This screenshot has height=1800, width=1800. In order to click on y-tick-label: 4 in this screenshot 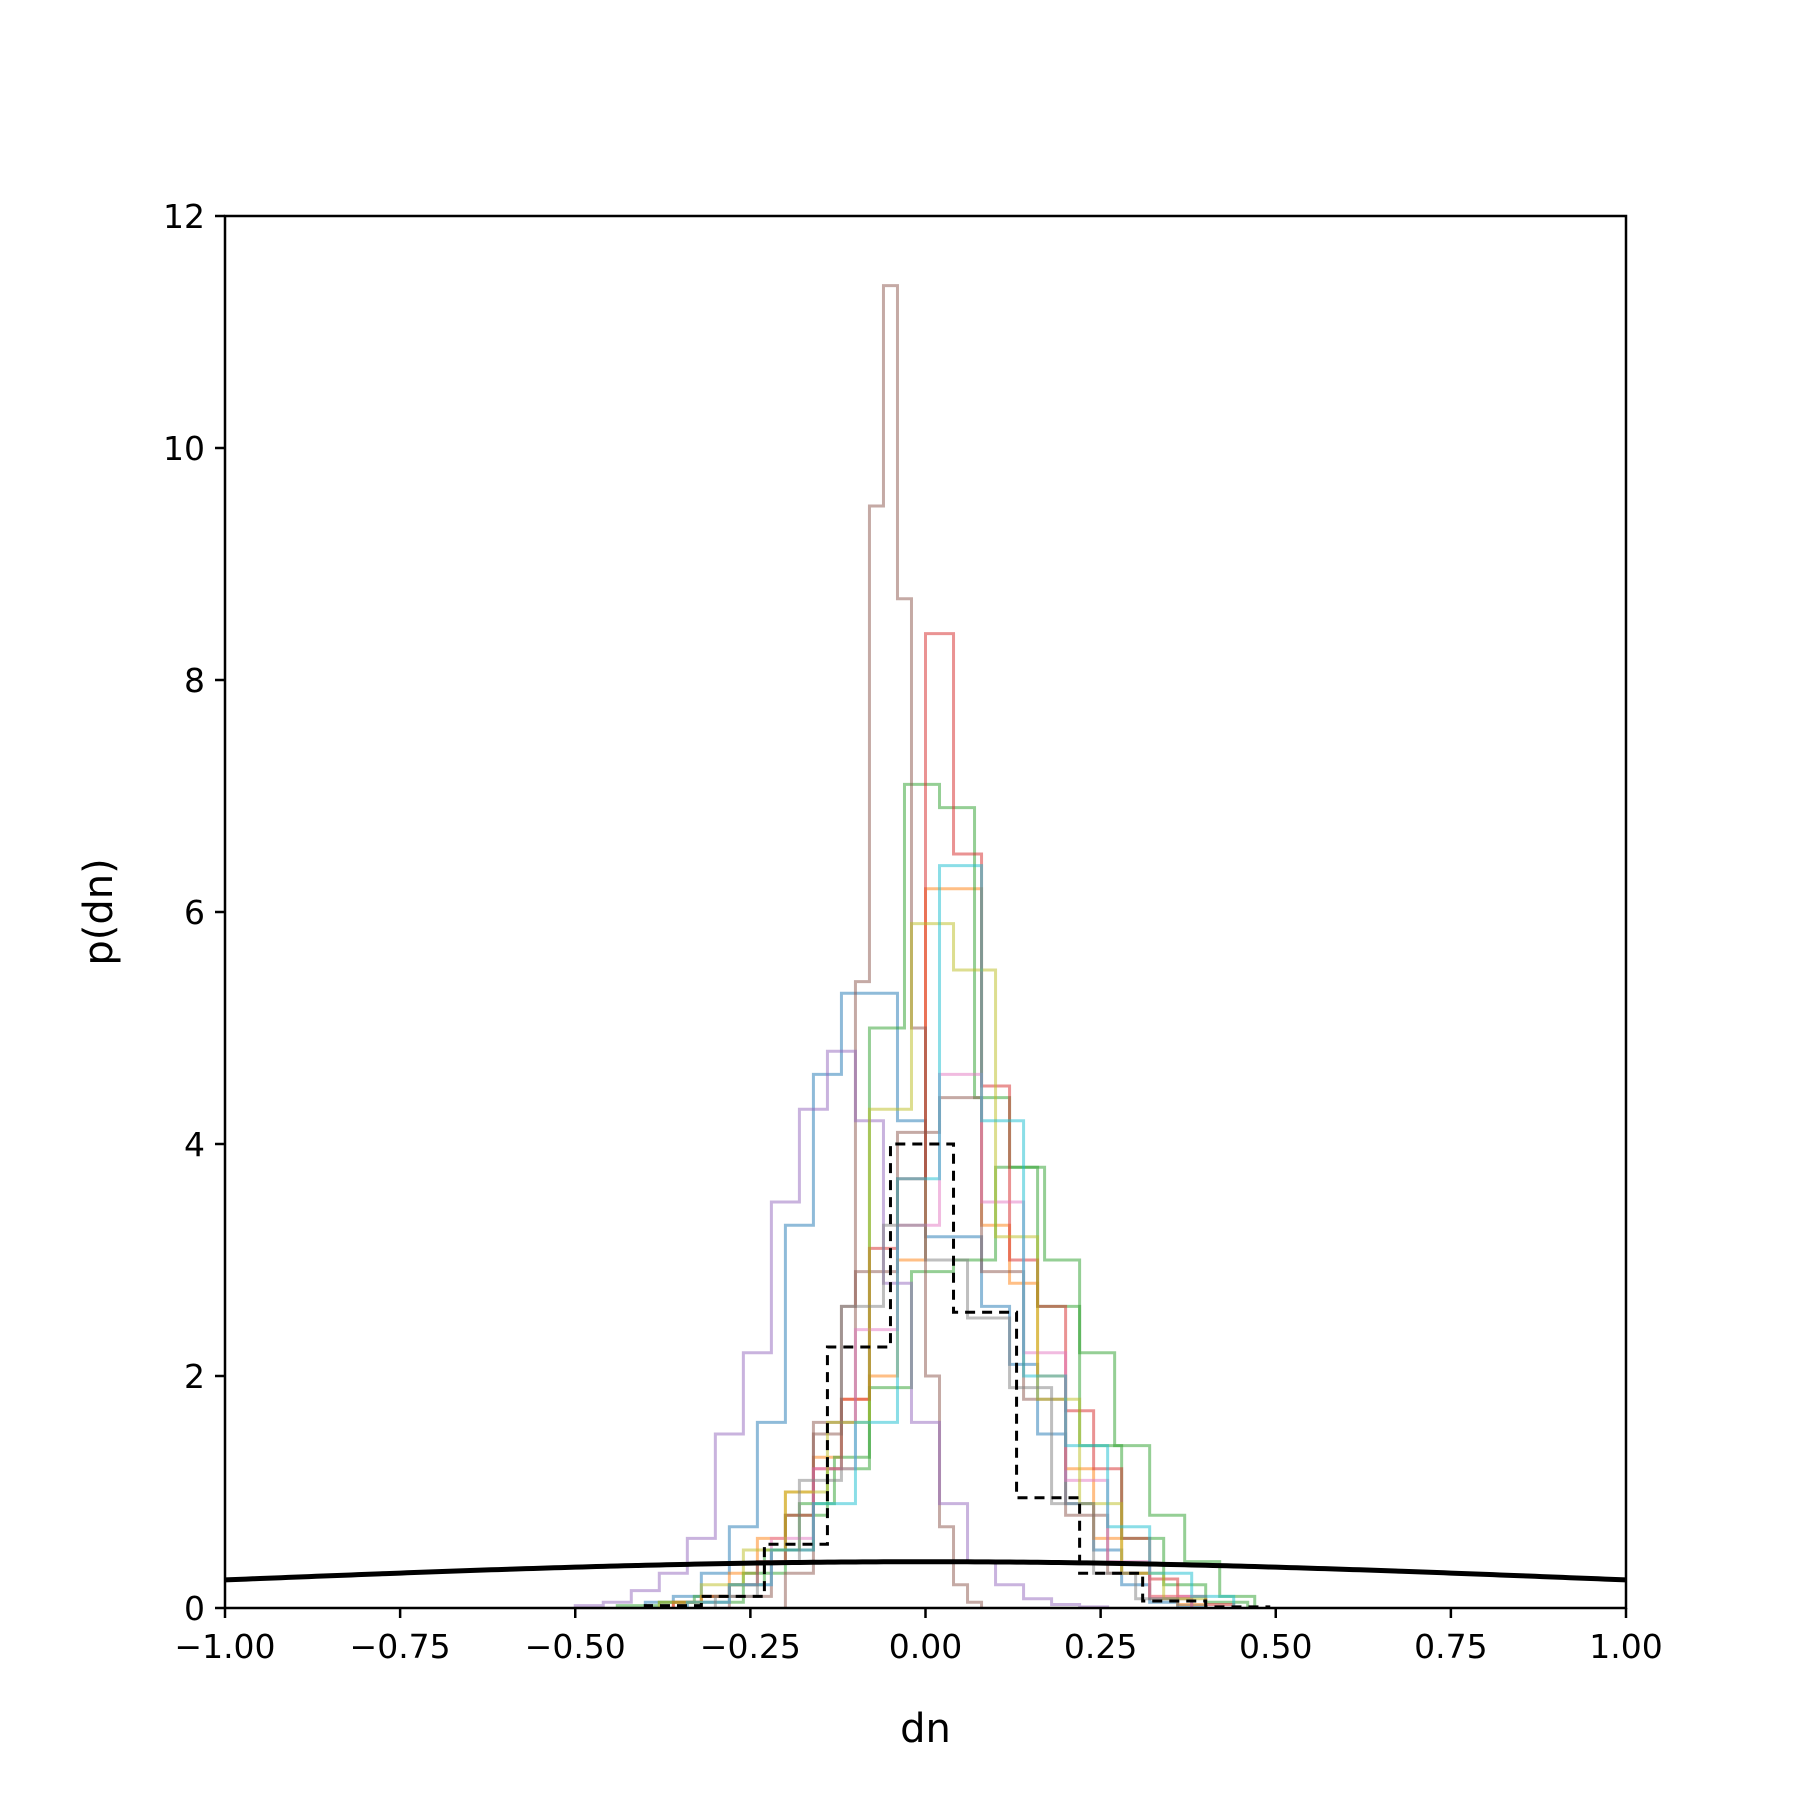, I will do `click(194, 1144)`.